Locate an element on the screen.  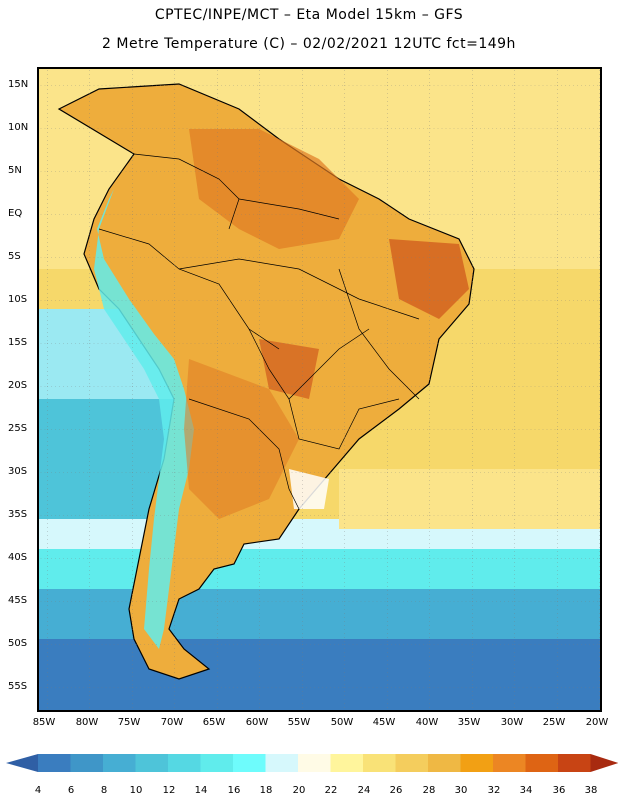
lon-label: 20W is located at coordinates (597, 722).